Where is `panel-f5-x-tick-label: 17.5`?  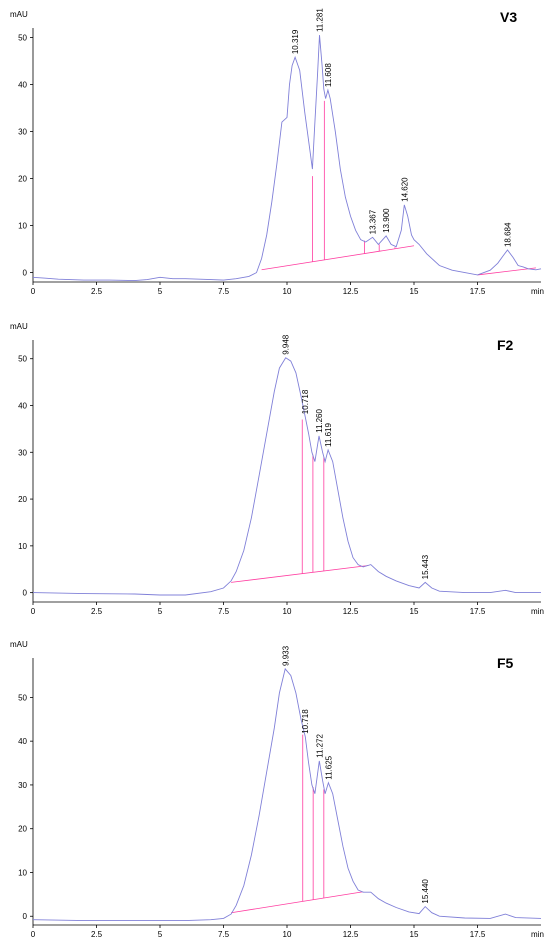 panel-f5-x-tick-label: 17.5 is located at coordinates (478, 934).